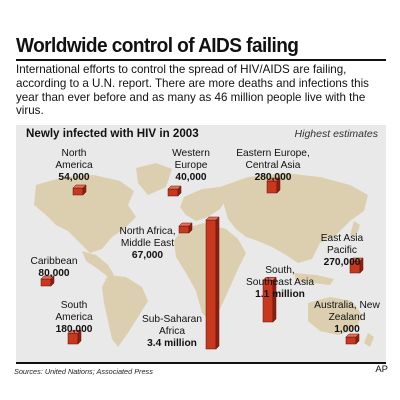  I want to click on region-value: 40,000, so click(191, 177).